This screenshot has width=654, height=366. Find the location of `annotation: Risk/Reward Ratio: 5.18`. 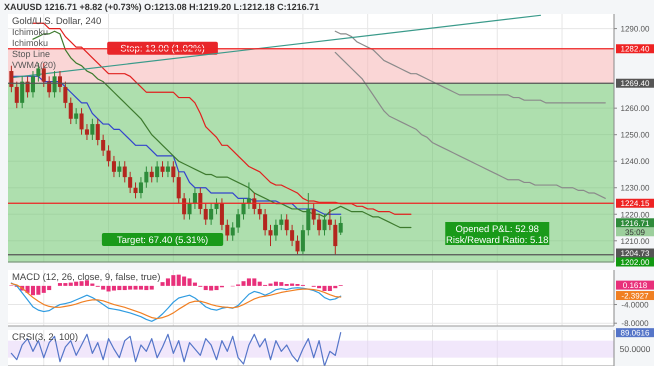

annotation: Risk/Reward Ratio: 5.18 is located at coordinates (497, 240).